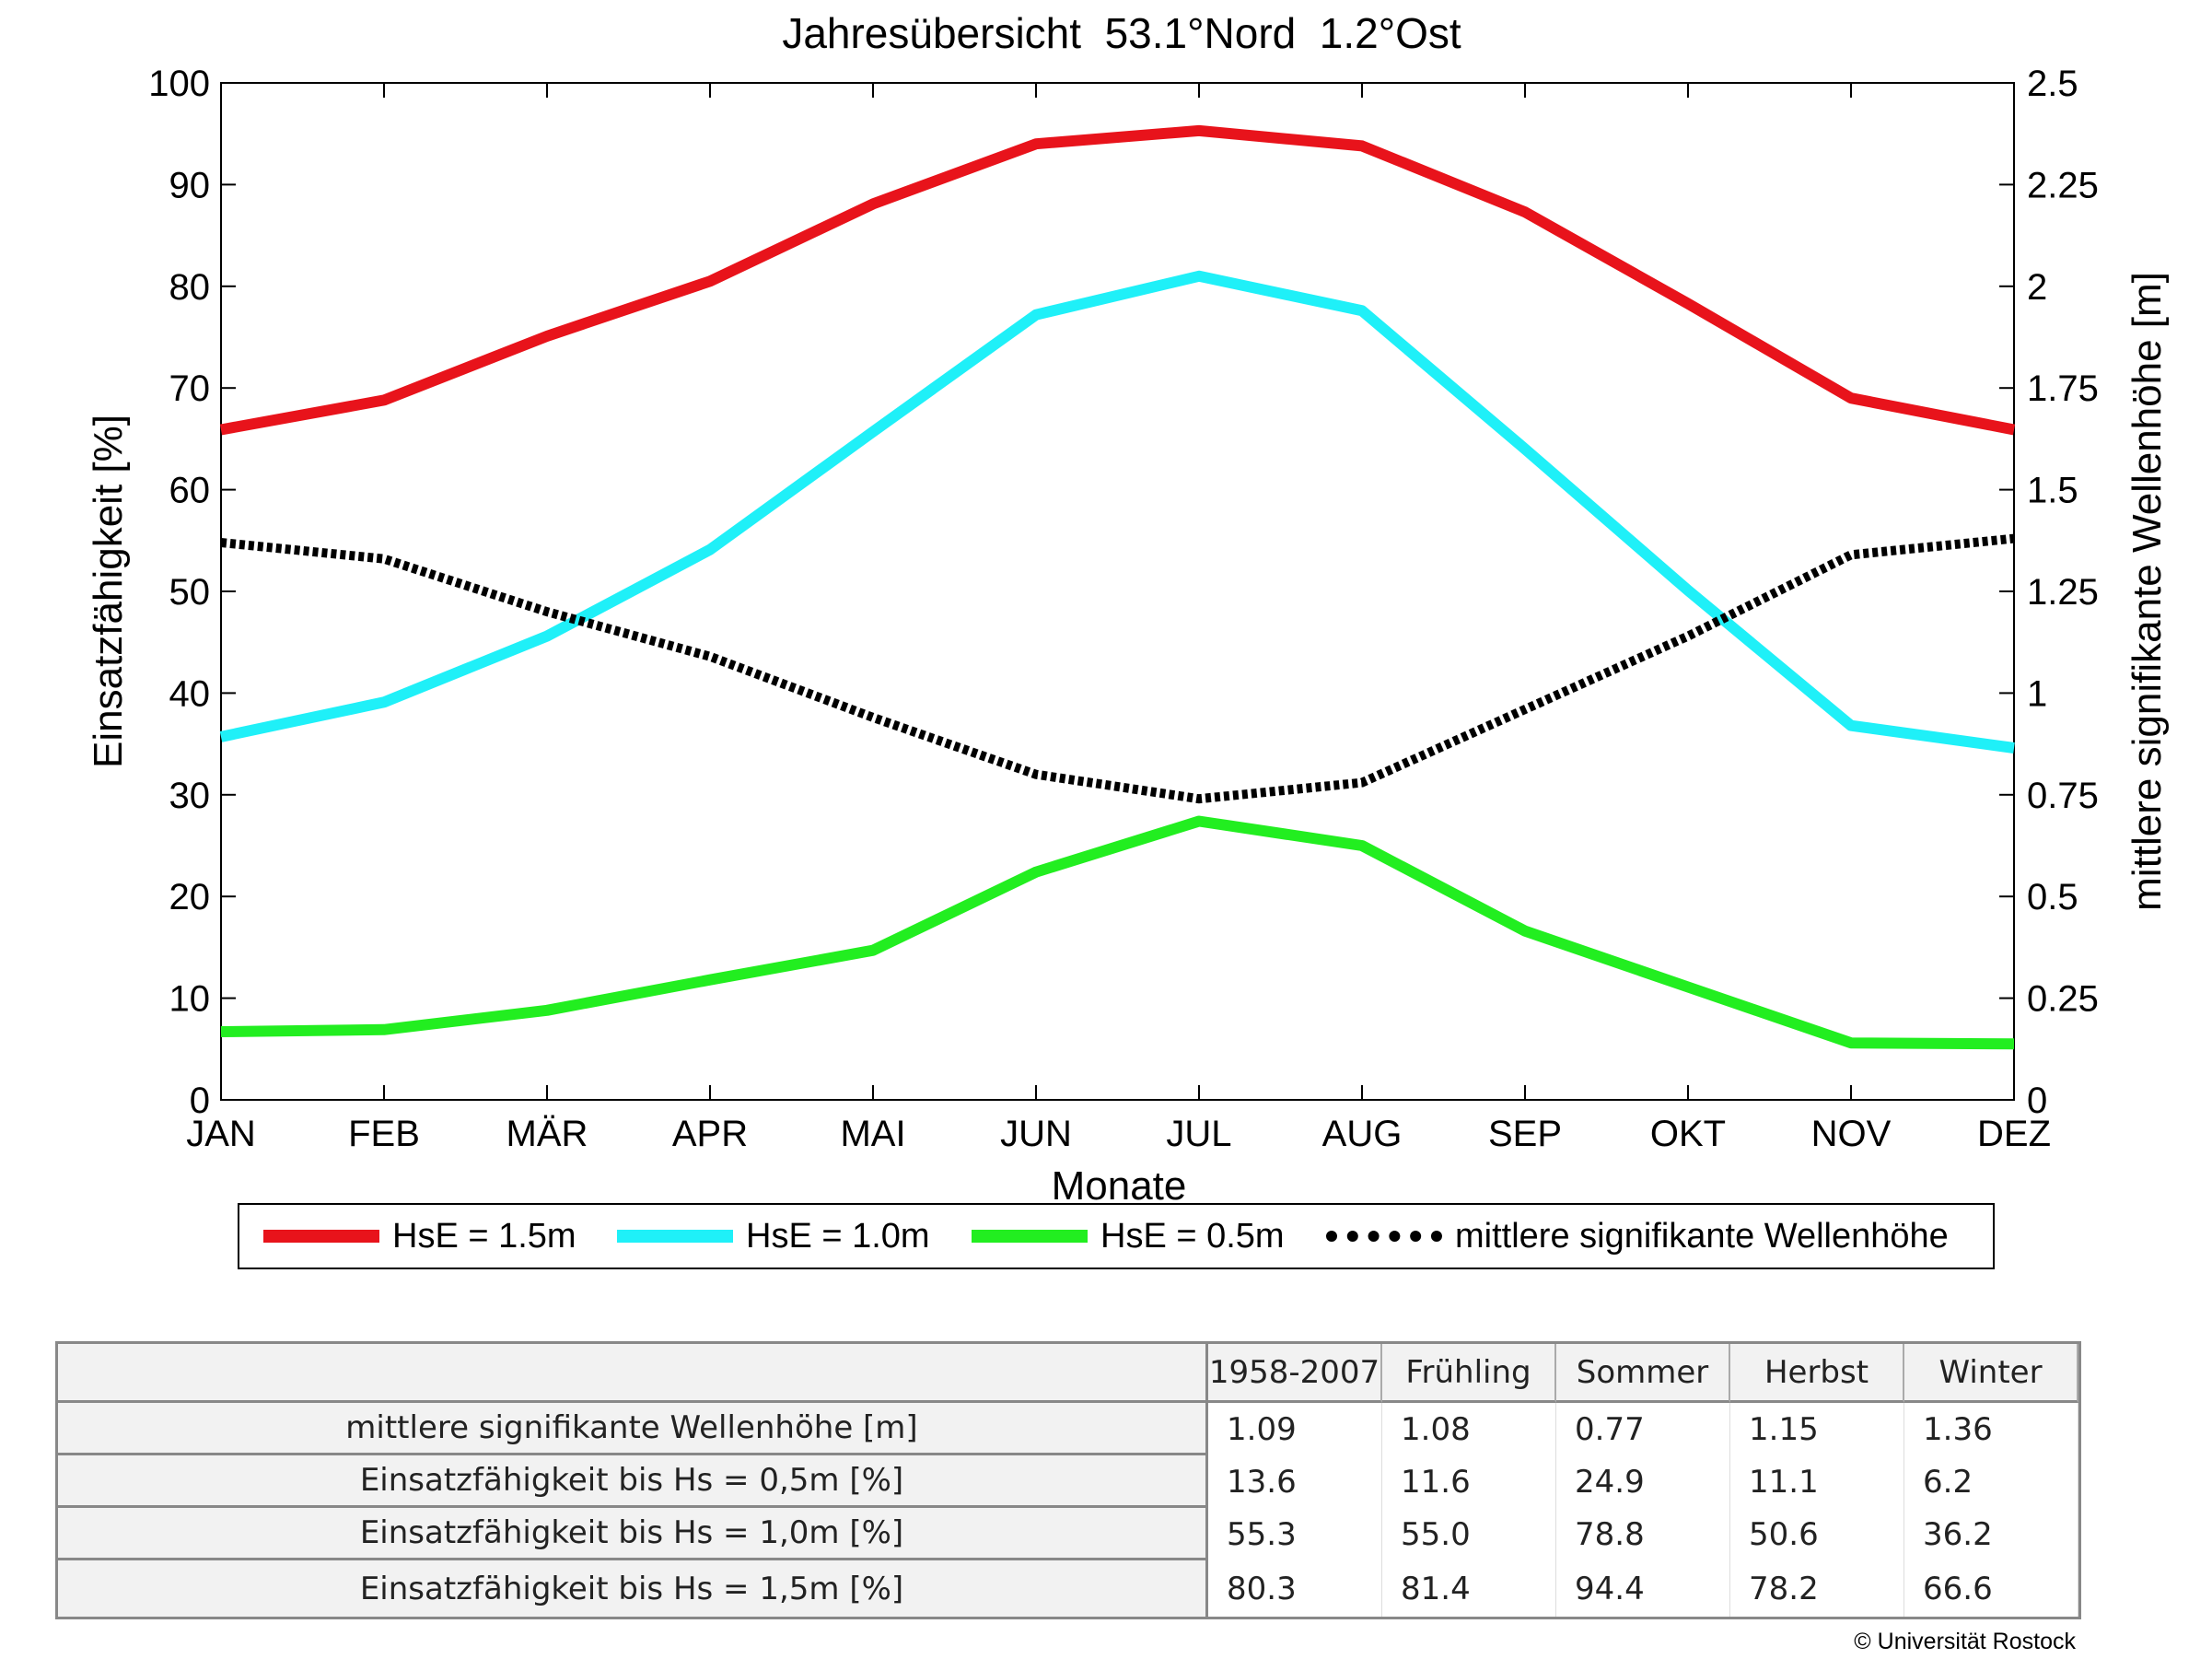 This screenshot has height=1659, width=2212. Describe the element at coordinates (2063, 592) in the screenshot. I see `y2-tick-label: 1.25` at that location.